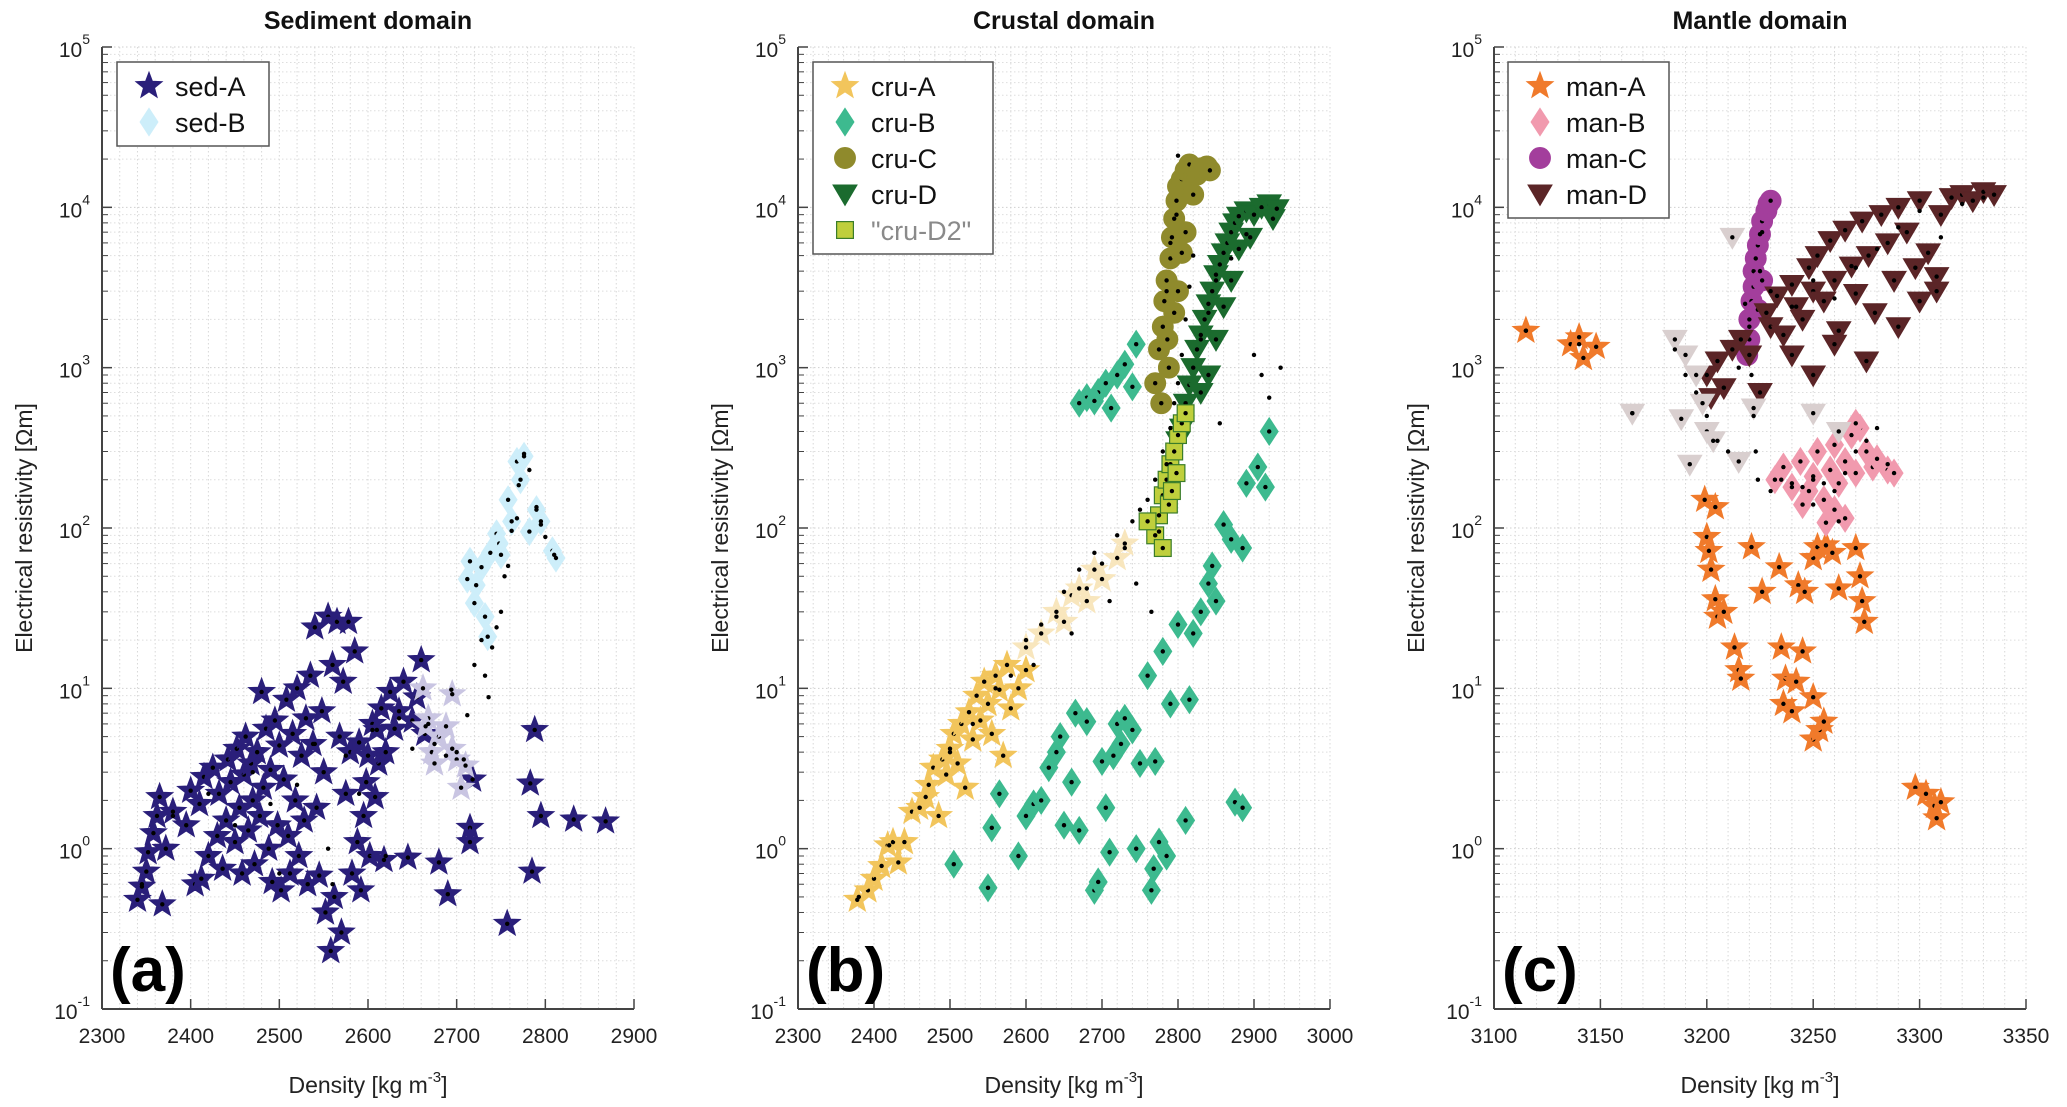 Image resolution: width=2067 pixels, height=1107 pixels. I want to click on y-tick-label: 10⁰, so click(74, 848).